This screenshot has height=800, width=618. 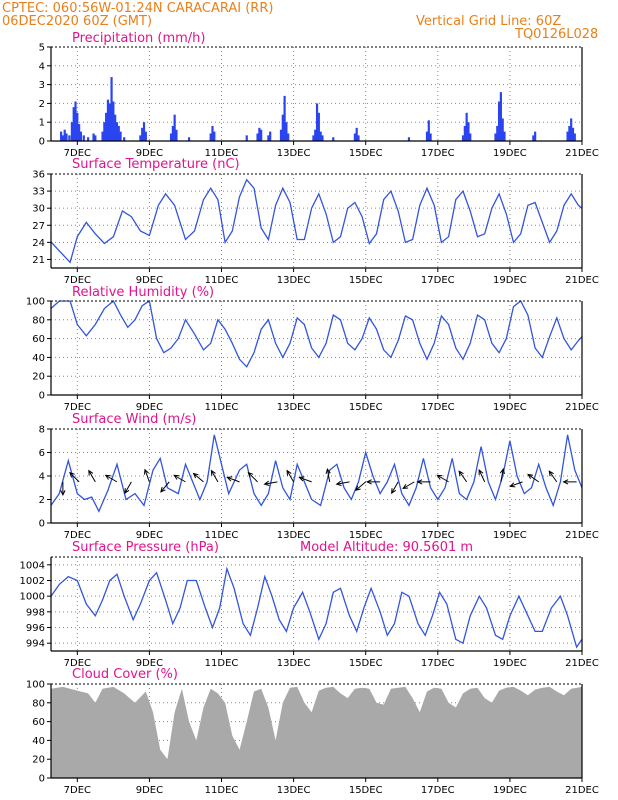 I want to click on ytick-label: 27, so click(x=38, y=226).